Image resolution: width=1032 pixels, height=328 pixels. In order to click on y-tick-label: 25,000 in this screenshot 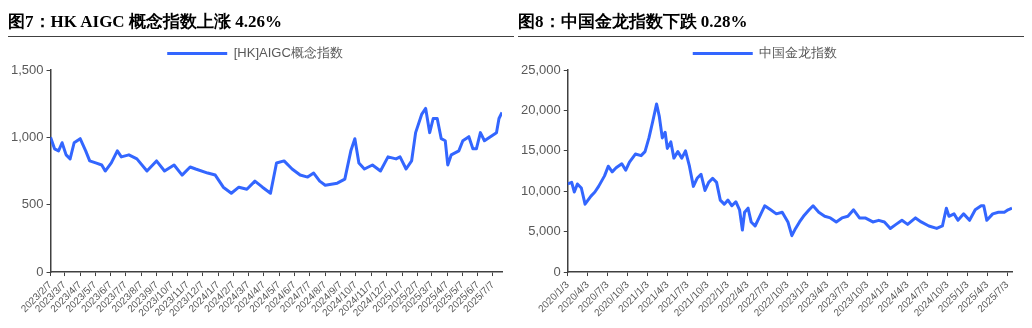, I will do `click(541, 69)`.